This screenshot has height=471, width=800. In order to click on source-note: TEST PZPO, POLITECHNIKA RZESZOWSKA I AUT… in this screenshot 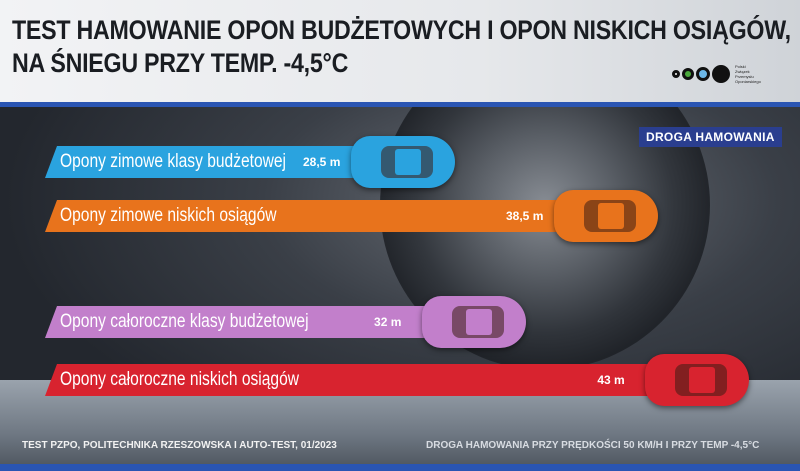, I will do `click(179, 445)`.